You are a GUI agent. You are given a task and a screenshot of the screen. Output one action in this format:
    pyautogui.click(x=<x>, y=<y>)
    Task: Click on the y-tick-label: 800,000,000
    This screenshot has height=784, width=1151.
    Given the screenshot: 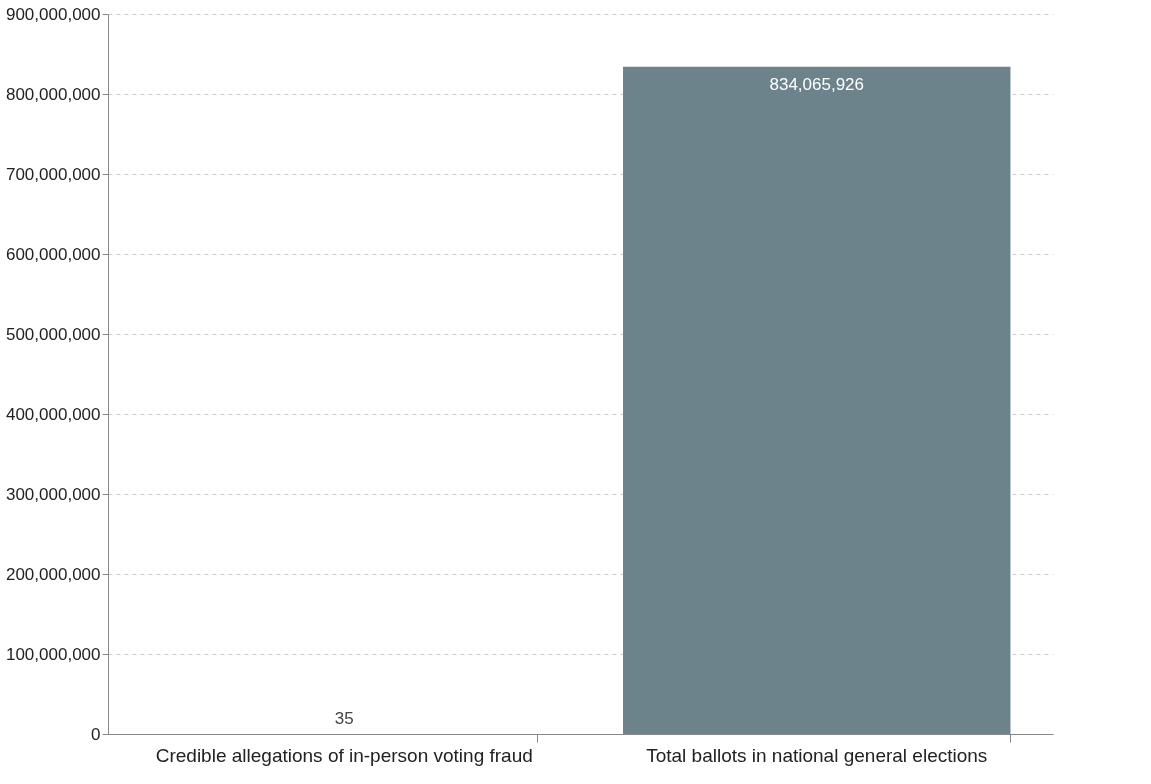 What is the action you would take?
    pyautogui.click(x=53, y=94)
    